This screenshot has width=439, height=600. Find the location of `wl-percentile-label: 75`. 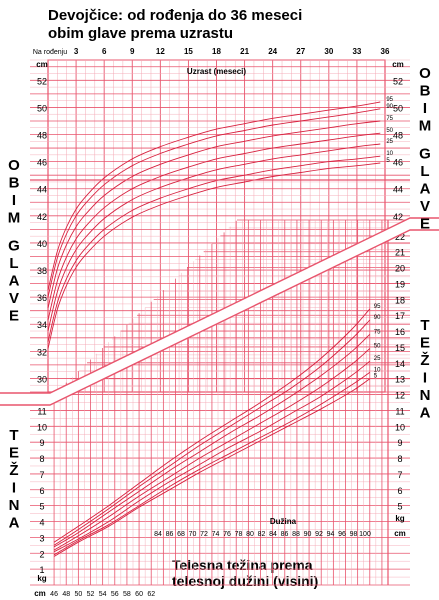

wl-percentile-label: 75 is located at coordinates (377, 332).